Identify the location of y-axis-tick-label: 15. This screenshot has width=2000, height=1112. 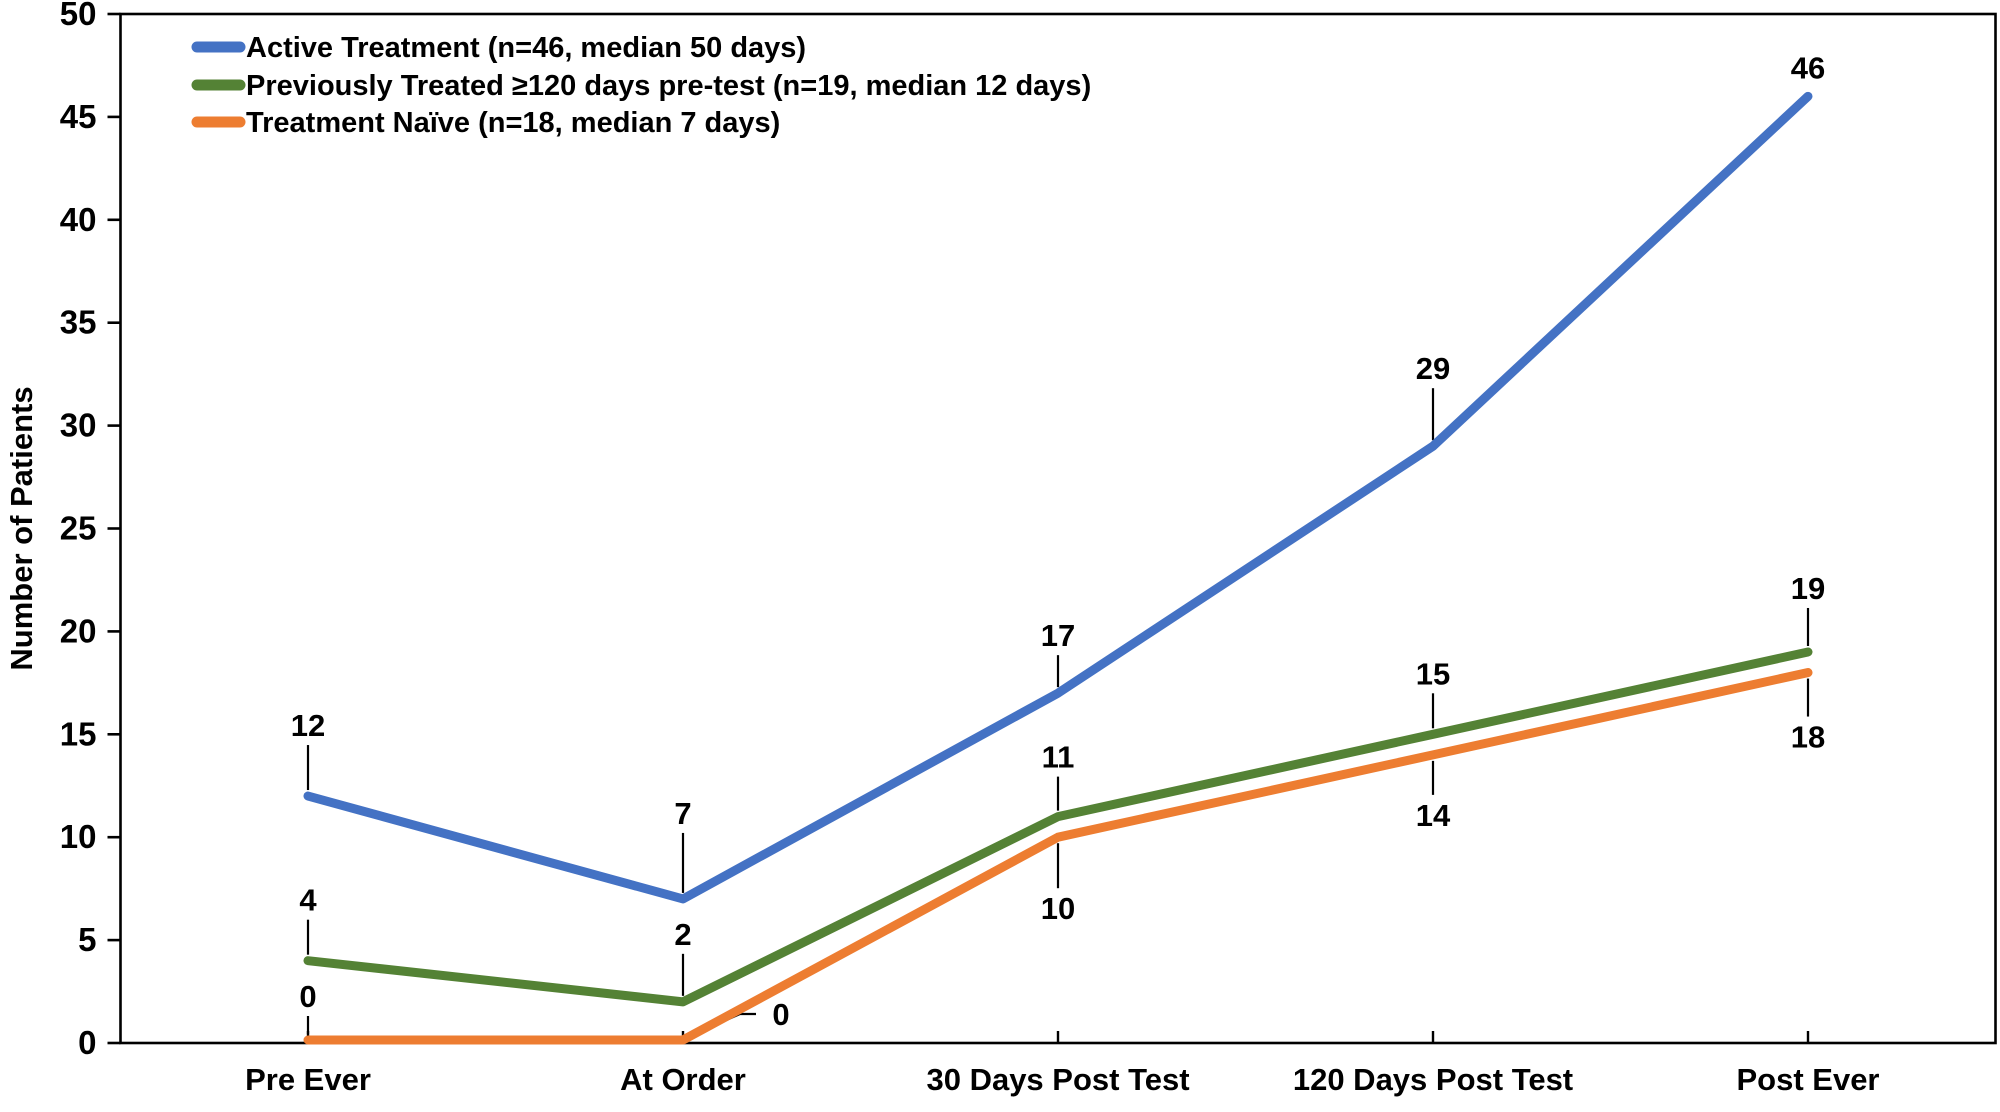
(78, 733).